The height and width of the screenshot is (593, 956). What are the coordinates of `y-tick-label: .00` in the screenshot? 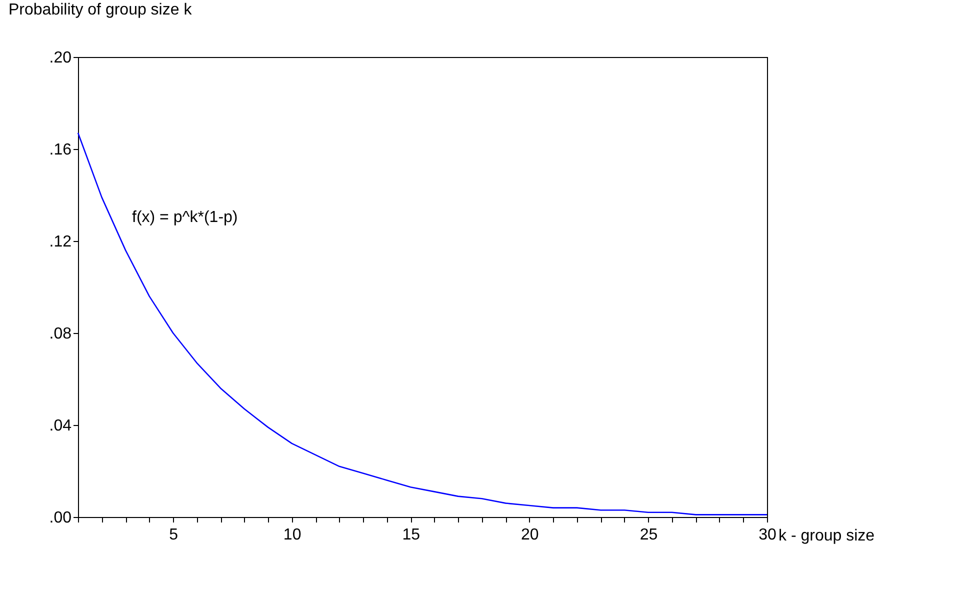 It's located at (60, 518).